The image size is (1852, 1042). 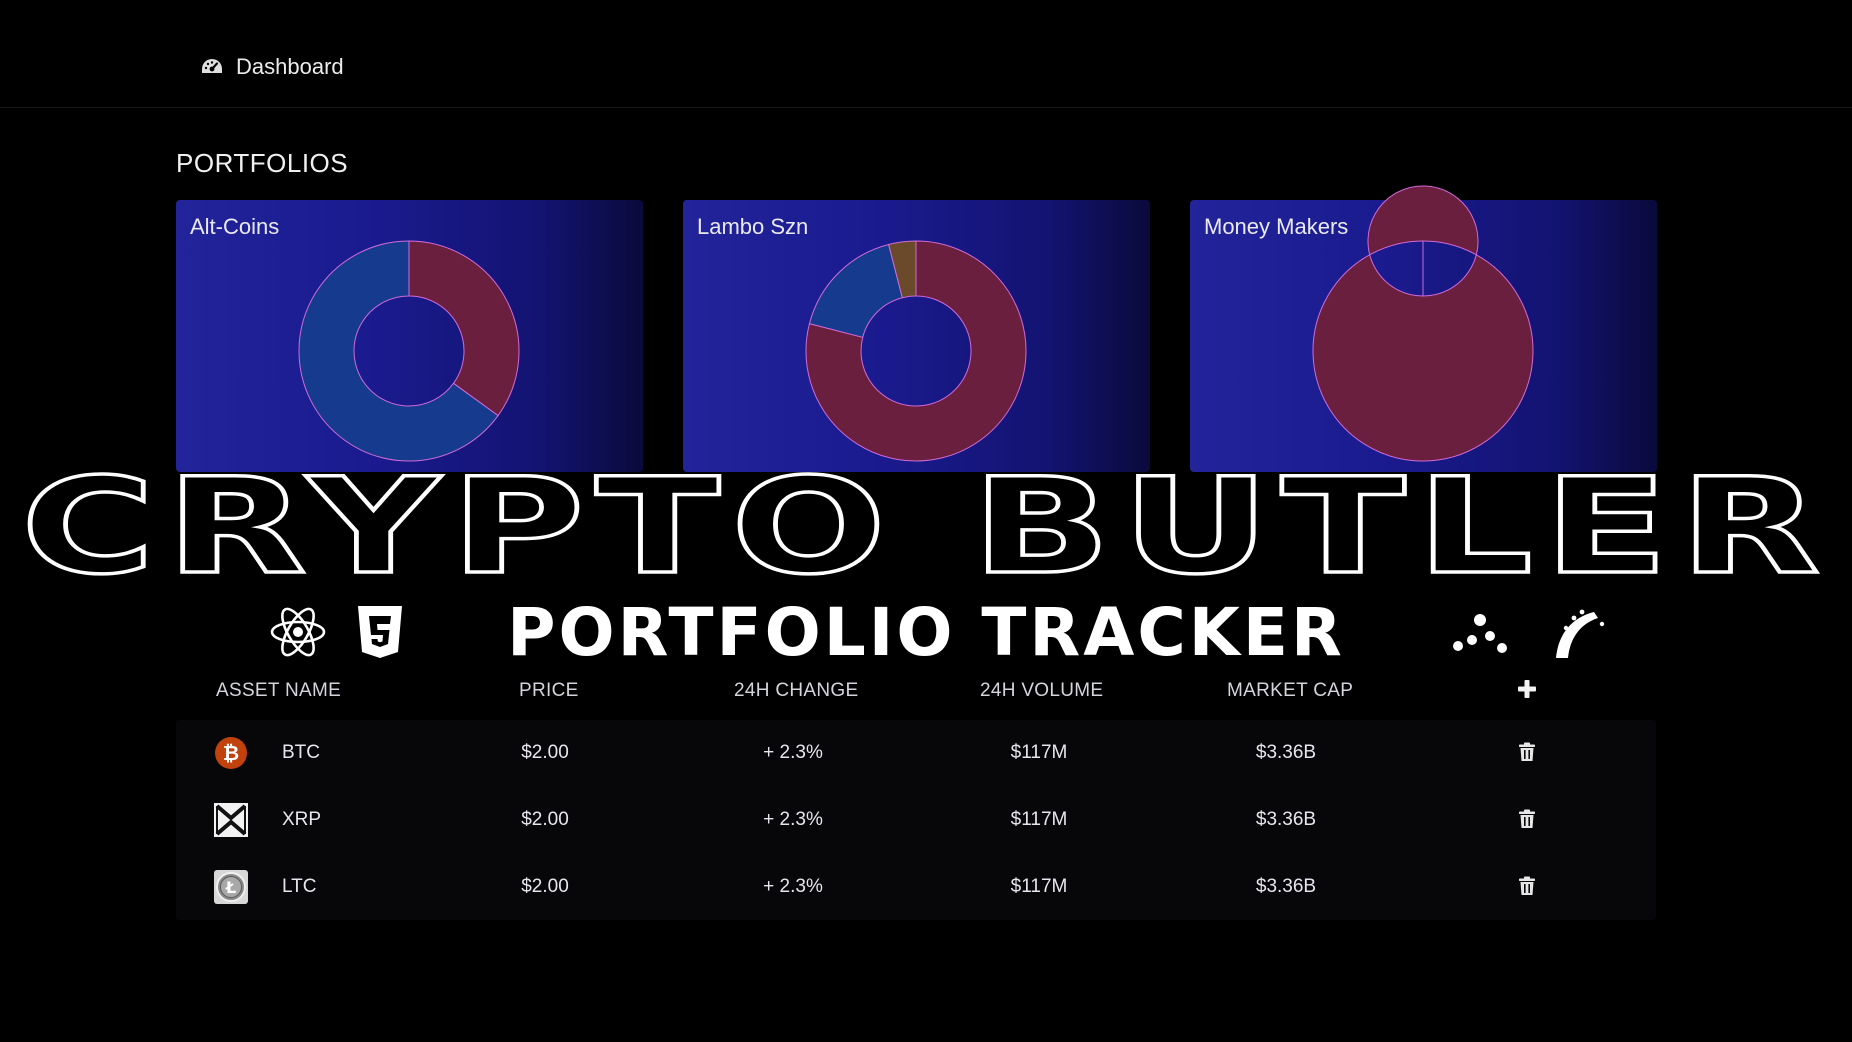 What do you see at coordinates (290, 66) in the screenshot?
I see `nav-dashboard-label: Dashboard` at bounding box center [290, 66].